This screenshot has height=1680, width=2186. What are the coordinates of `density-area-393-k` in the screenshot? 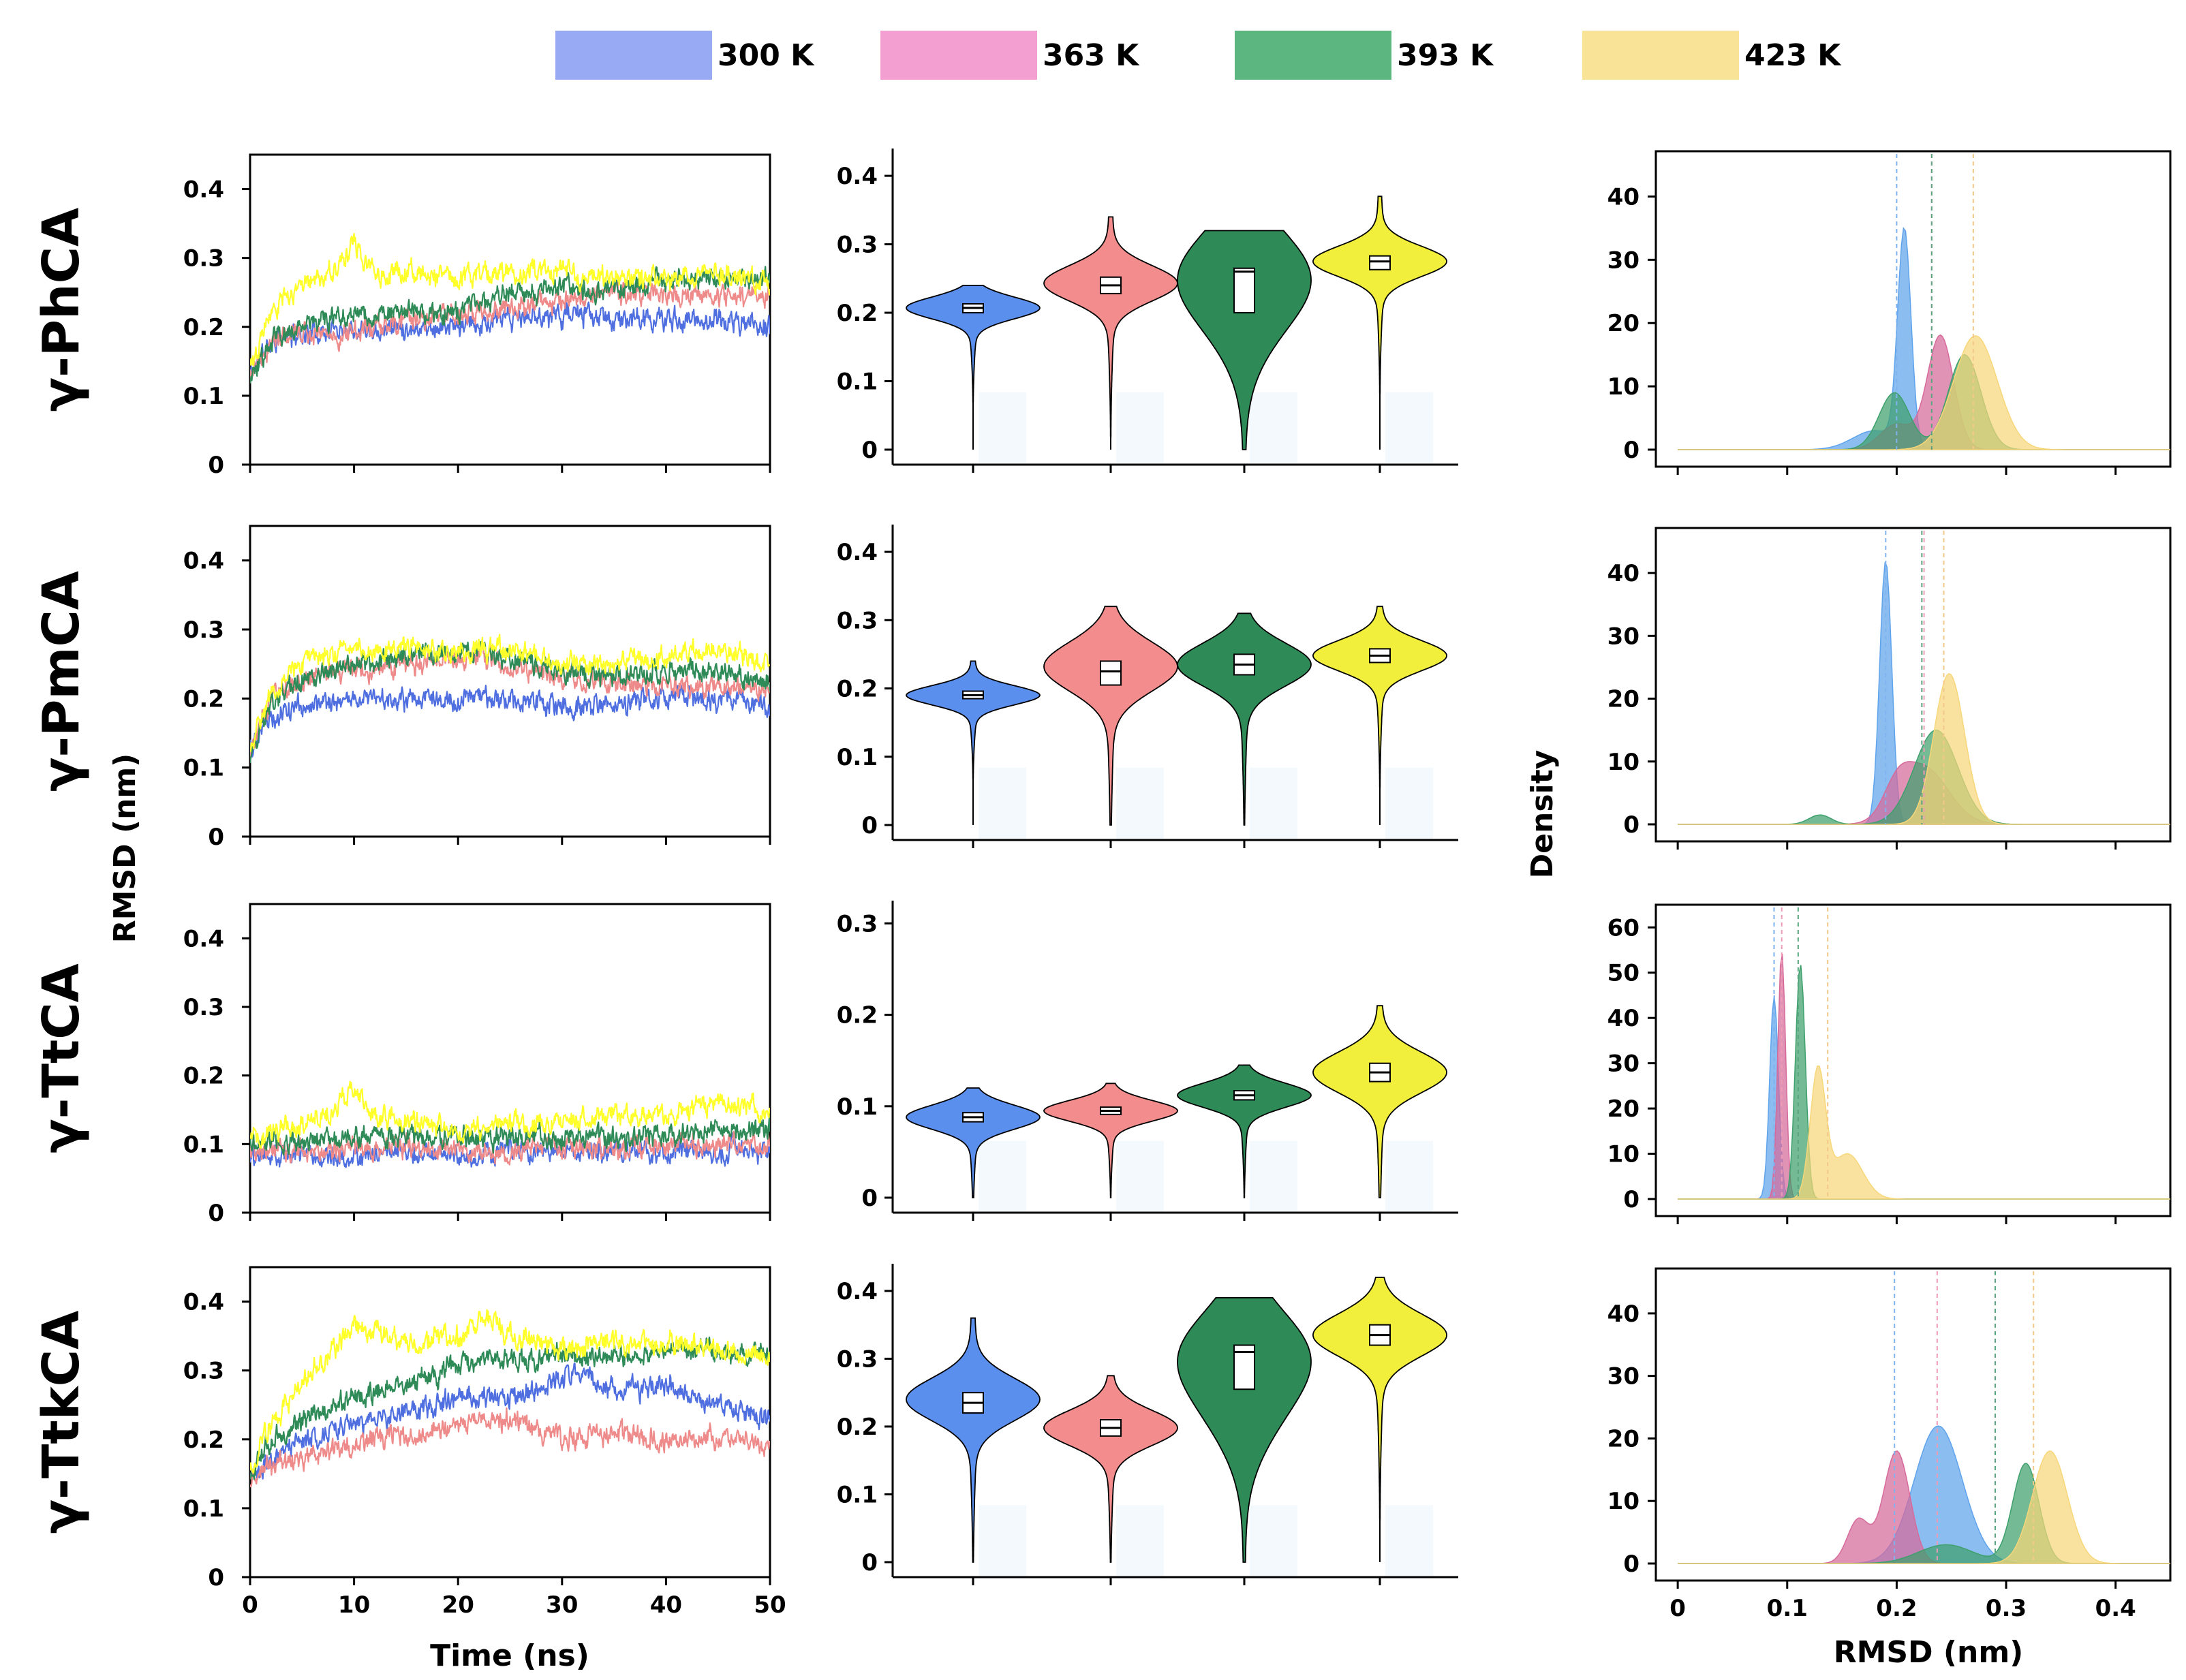 It's located at (1924, 1082).